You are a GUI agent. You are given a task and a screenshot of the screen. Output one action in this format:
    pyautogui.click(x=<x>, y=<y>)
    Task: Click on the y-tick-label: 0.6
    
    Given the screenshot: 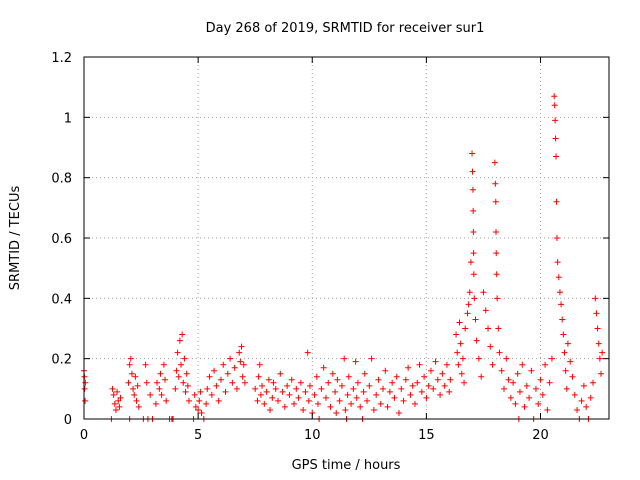 What is the action you would take?
    pyautogui.click(x=61, y=239)
    